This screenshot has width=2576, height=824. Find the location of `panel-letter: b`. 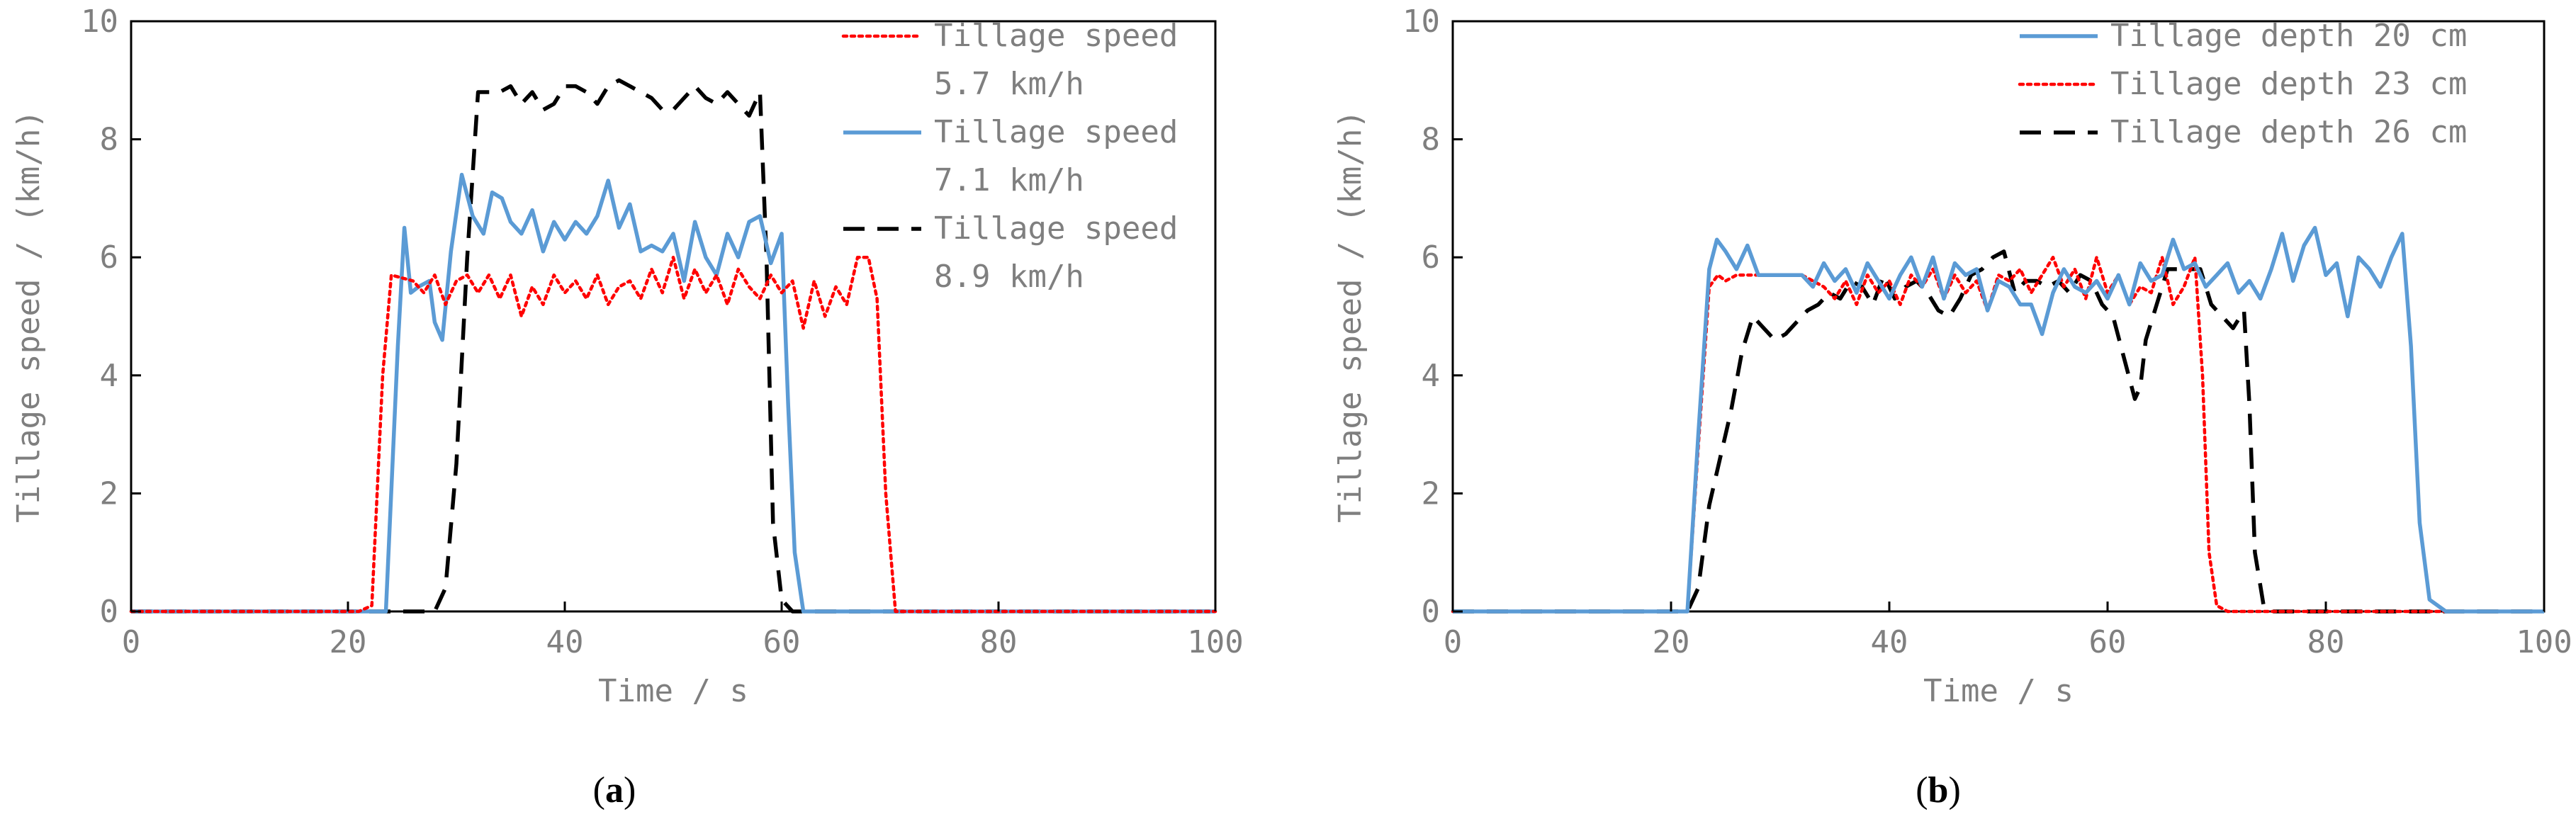

panel-letter: b is located at coordinates (1938, 791).